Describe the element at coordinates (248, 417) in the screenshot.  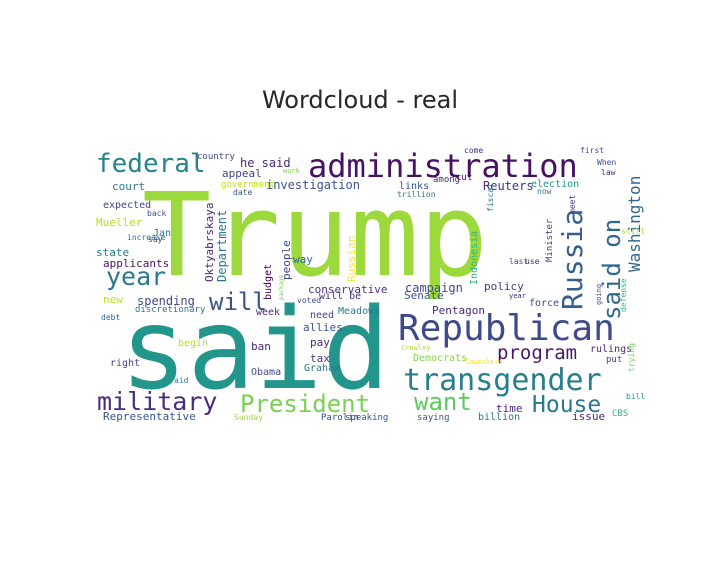
I see `word-sunday: Sunday` at that location.